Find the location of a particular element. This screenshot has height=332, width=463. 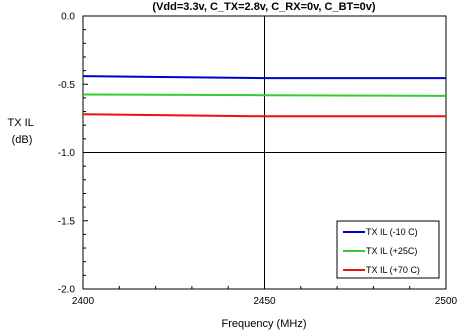

legend-box is located at coordinates (388, 249).